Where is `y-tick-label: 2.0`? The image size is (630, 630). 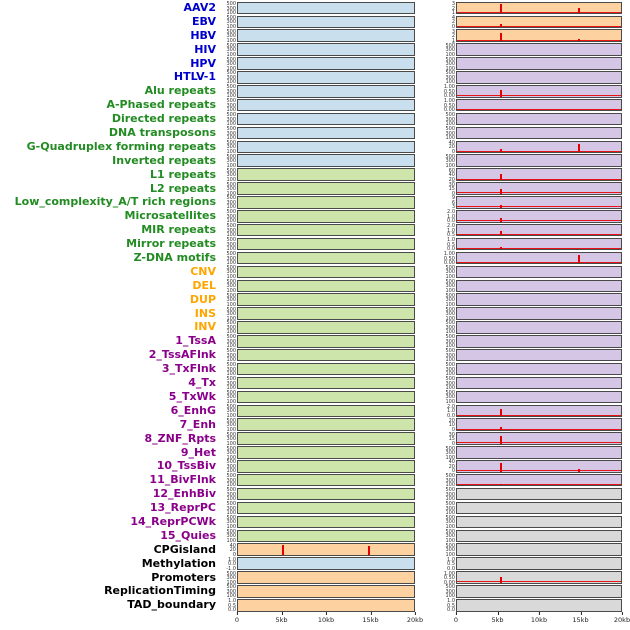
y-tick-label: 2.0 is located at coordinates (451, 406).